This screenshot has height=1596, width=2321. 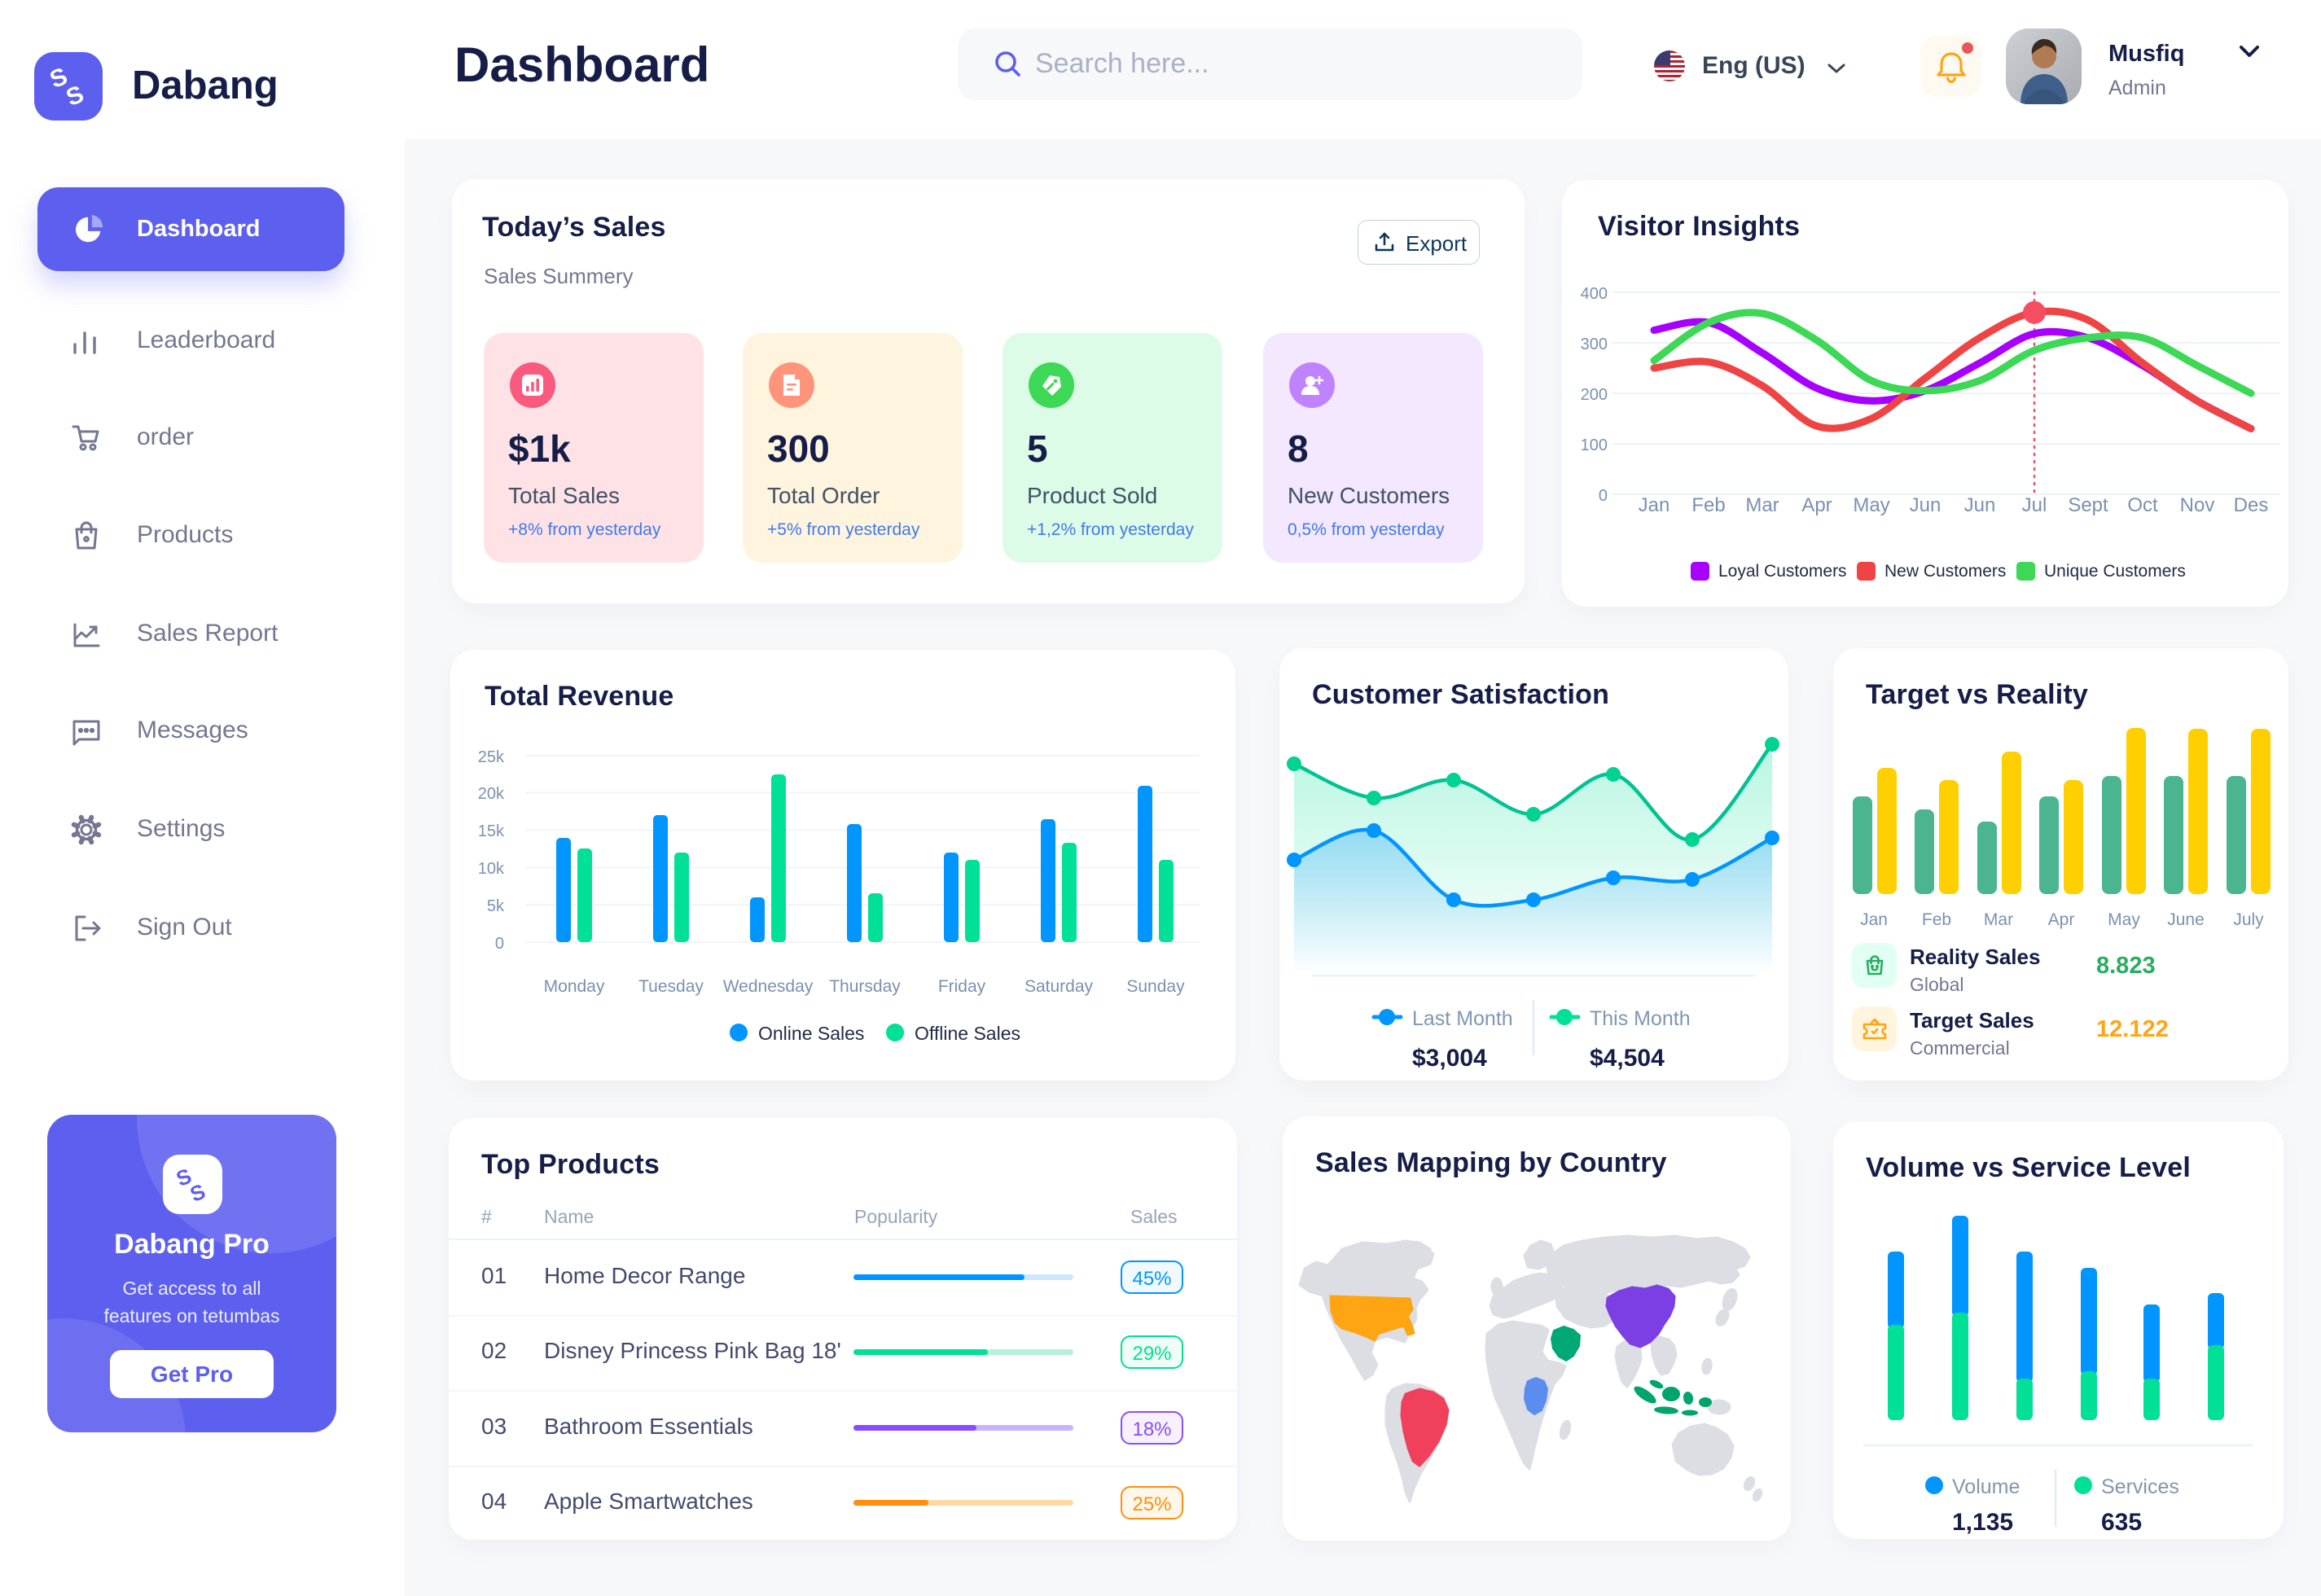 What do you see at coordinates (491, 757) in the screenshot?
I see `svg-text: 25k` at bounding box center [491, 757].